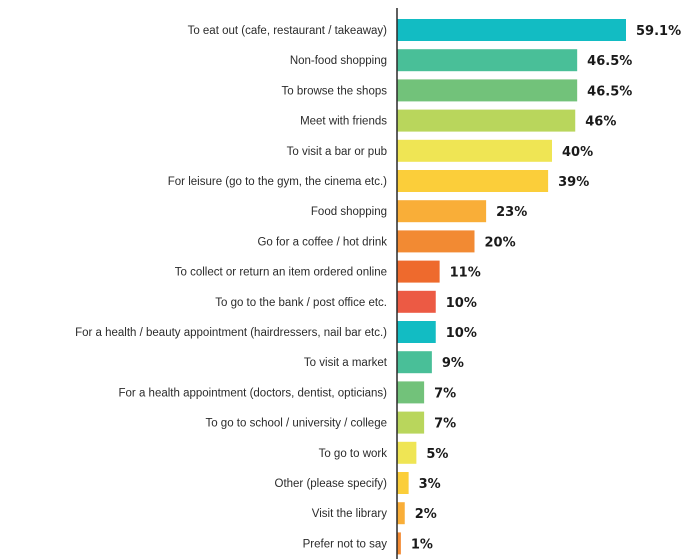 This screenshot has height=559, width=682. What do you see at coordinates (577, 152) in the screenshot?
I see `value-label: 40%` at bounding box center [577, 152].